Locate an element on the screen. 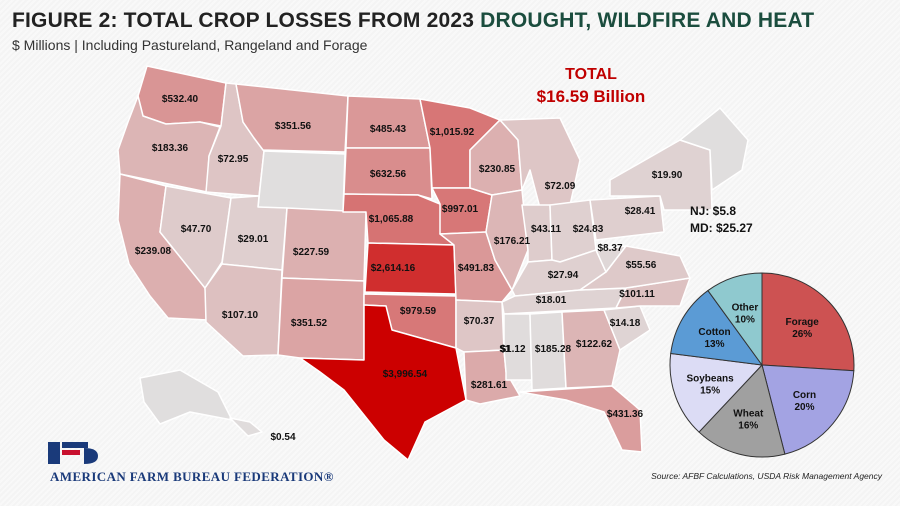 This screenshot has height=506, width=900. value-label-sd: $632.56 is located at coordinates (388, 174).